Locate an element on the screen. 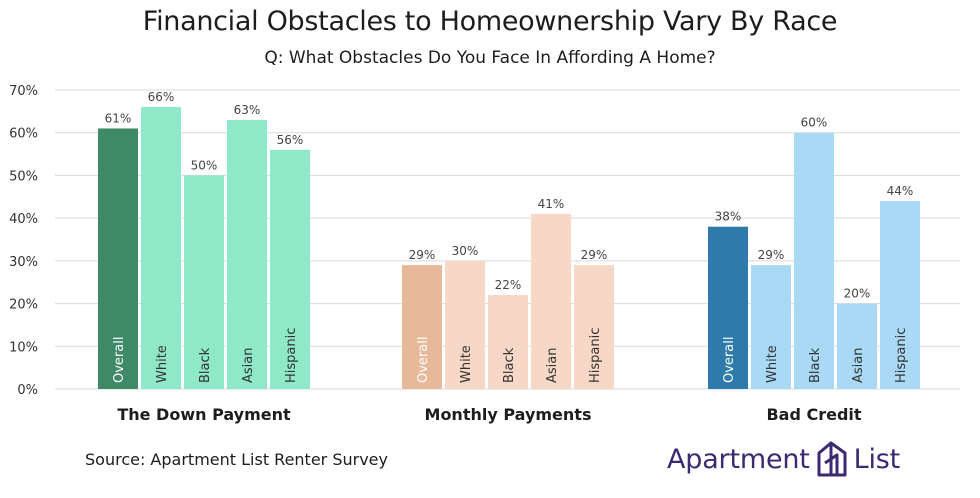 This screenshot has height=498, width=980. bar-value-label: 61% is located at coordinates (118, 118).